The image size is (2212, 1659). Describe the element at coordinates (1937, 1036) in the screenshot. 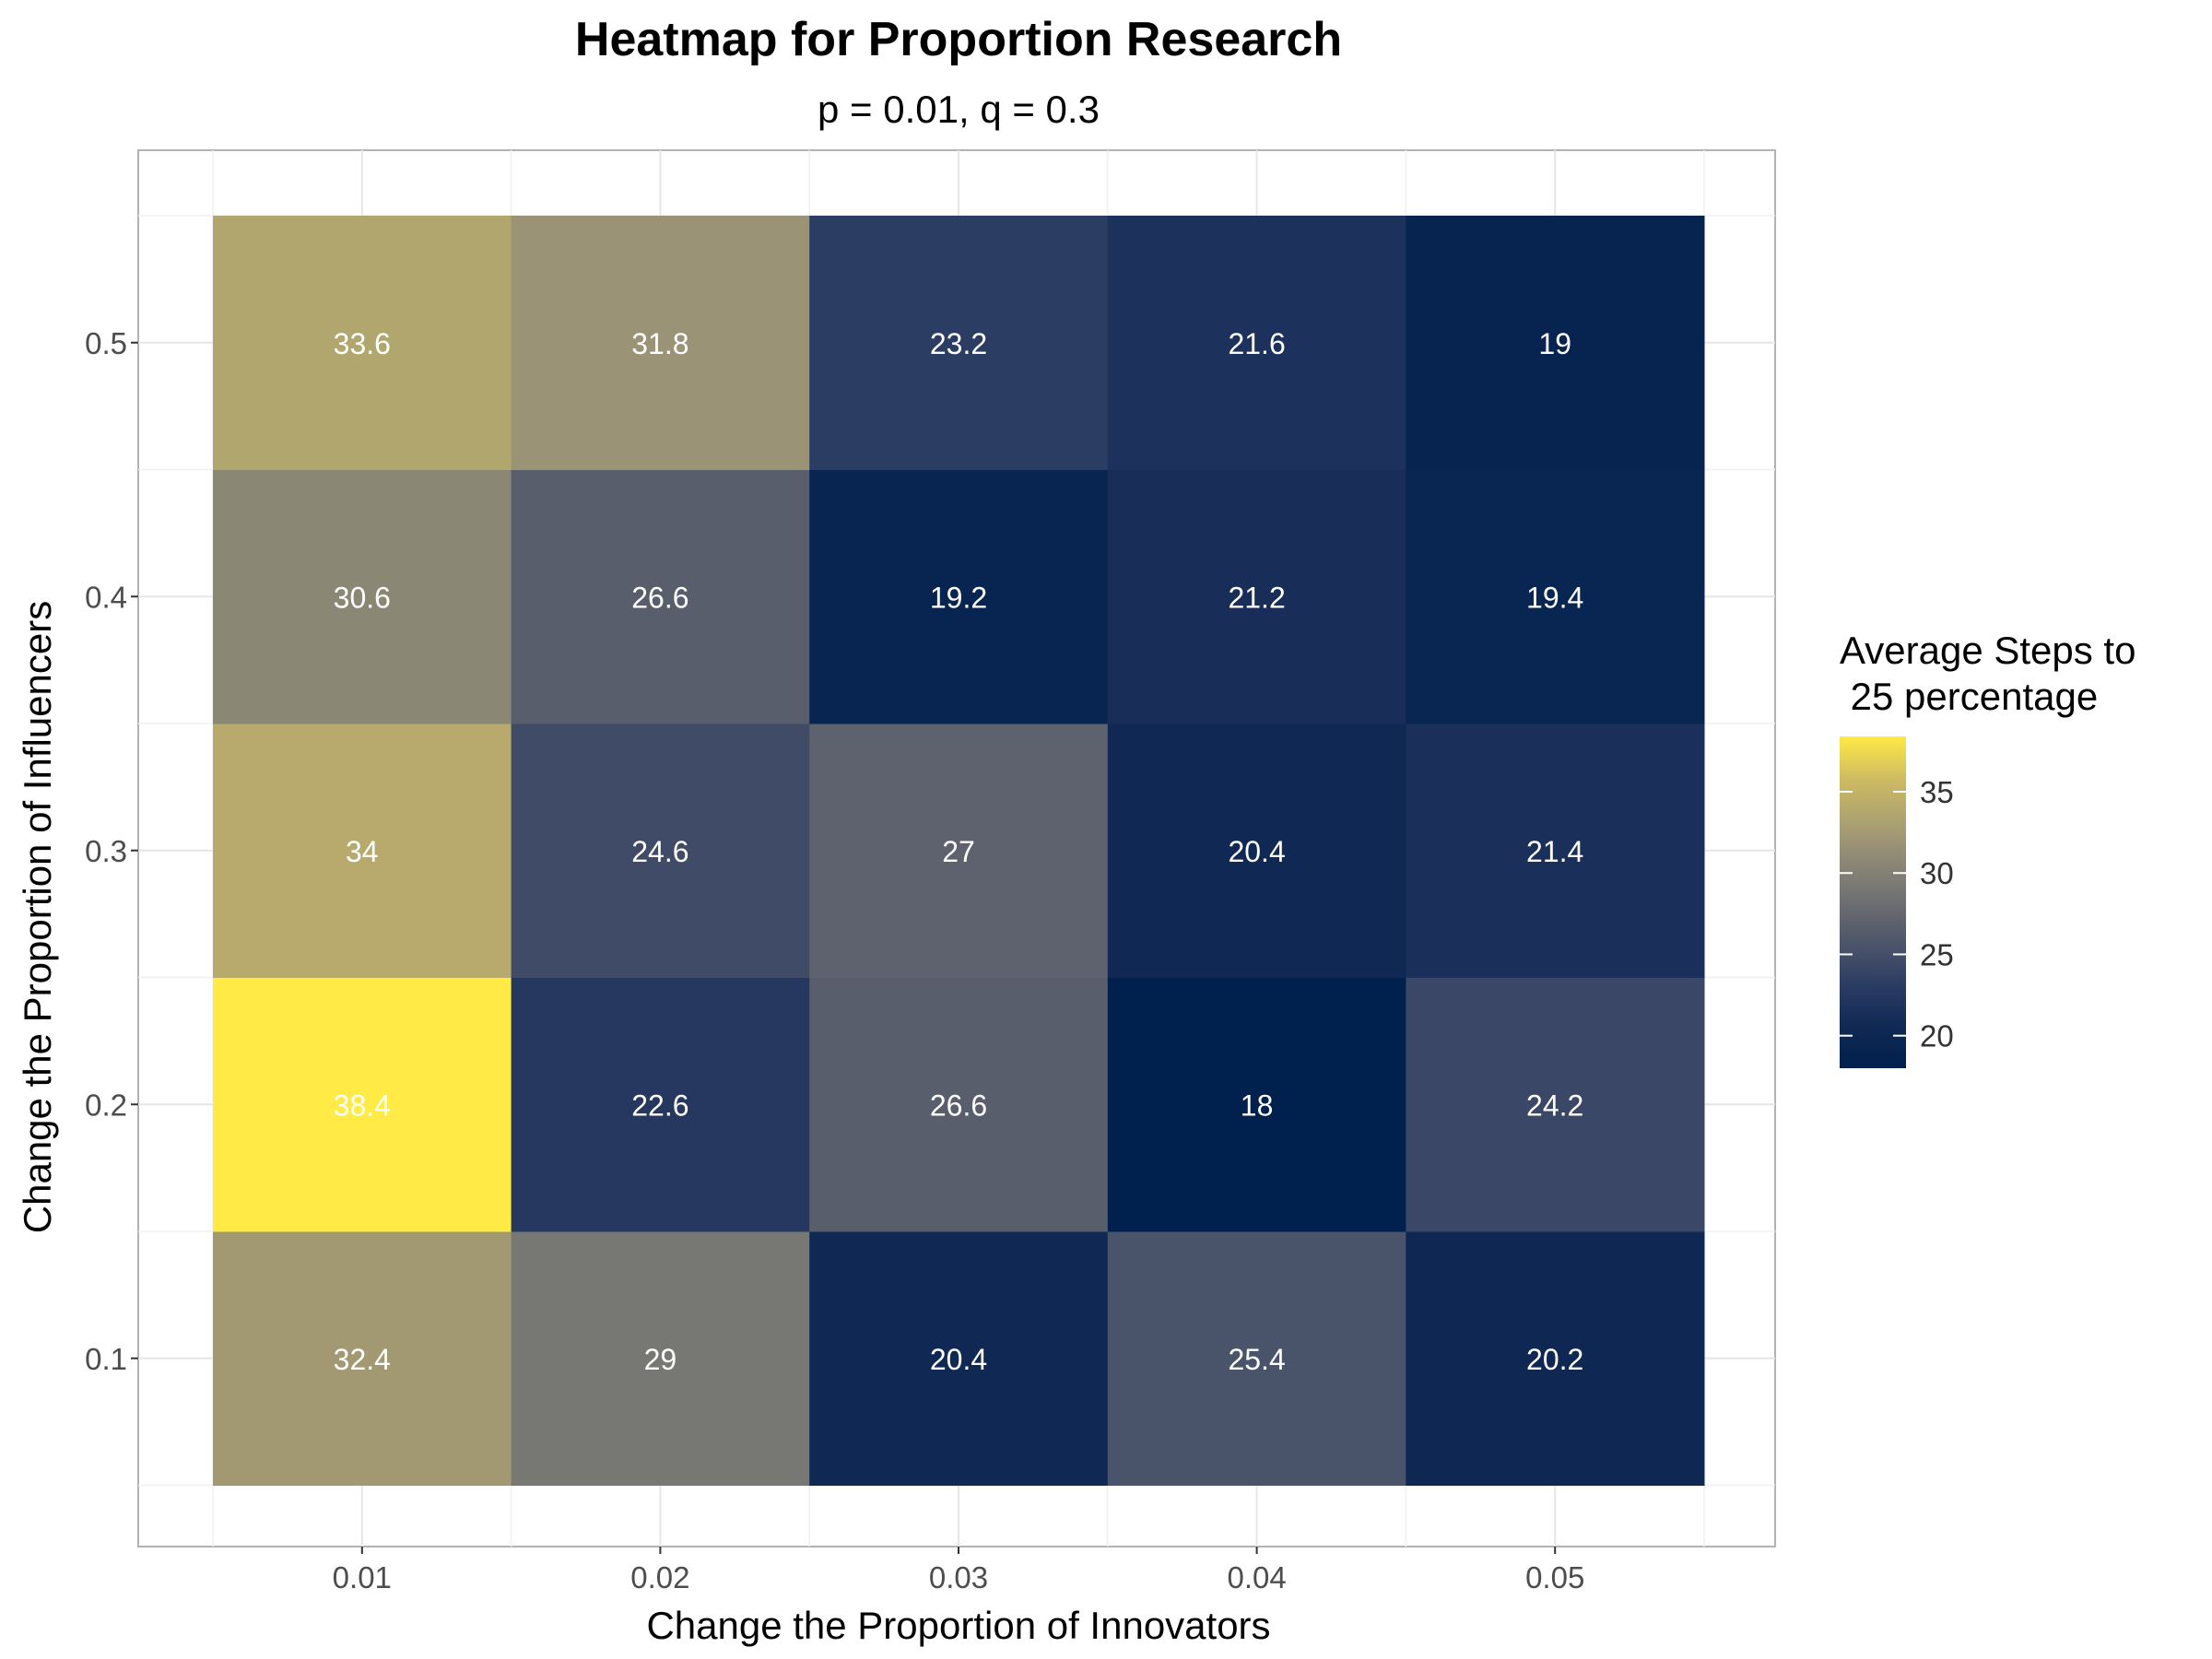

I see `legend-tick-label: 20` at that location.